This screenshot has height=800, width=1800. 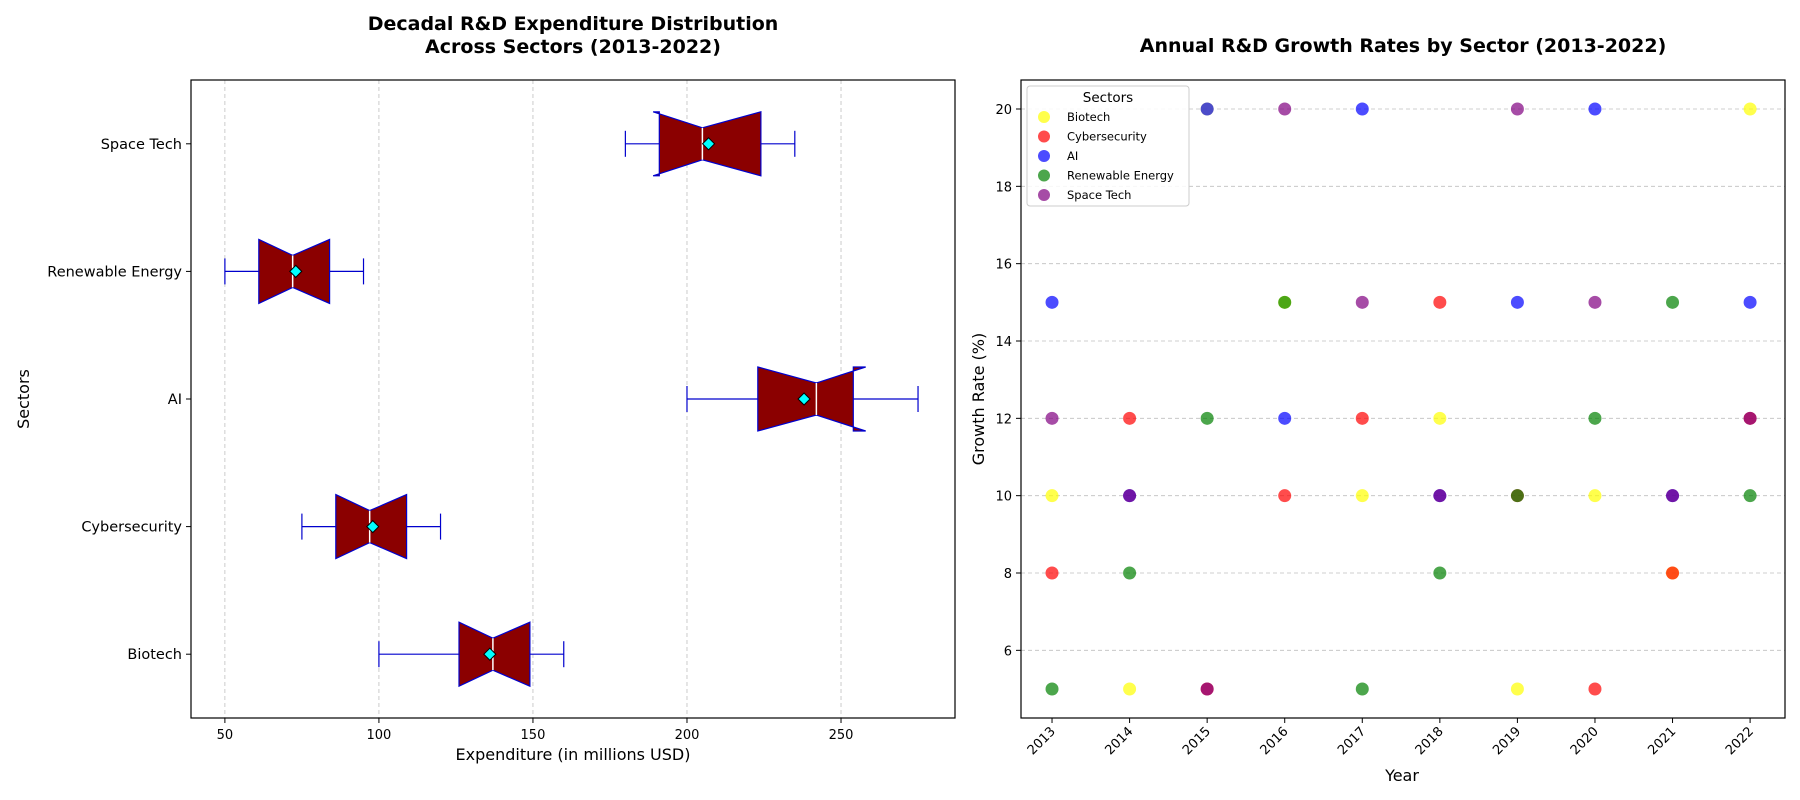 What do you see at coordinates (841, 735) in the screenshot?
I see `x-tick-label: 250` at bounding box center [841, 735].